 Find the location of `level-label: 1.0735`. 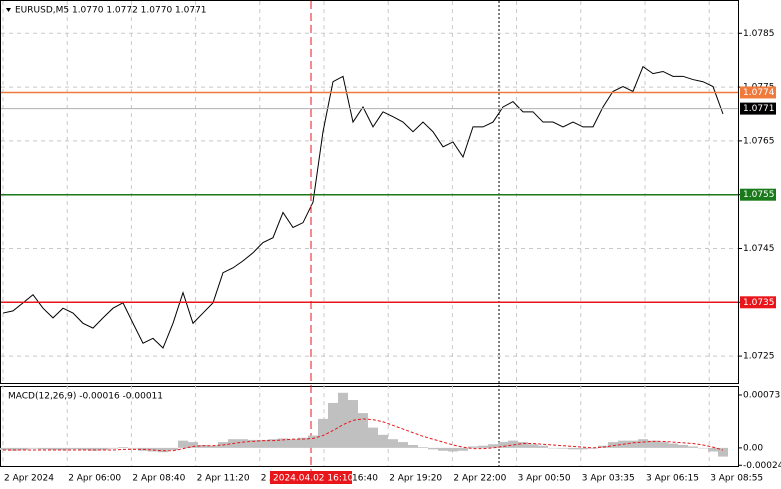

level-label: 1.0735 is located at coordinates (759, 303).